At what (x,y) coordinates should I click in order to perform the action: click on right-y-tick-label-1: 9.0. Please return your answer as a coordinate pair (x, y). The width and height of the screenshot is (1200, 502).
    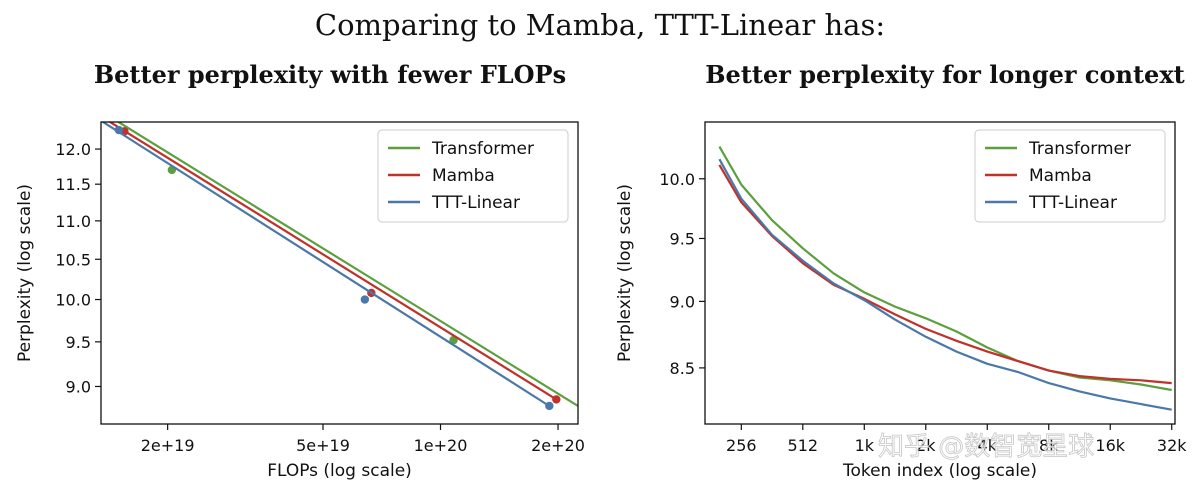
    Looking at the image, I should click on (682, 301).